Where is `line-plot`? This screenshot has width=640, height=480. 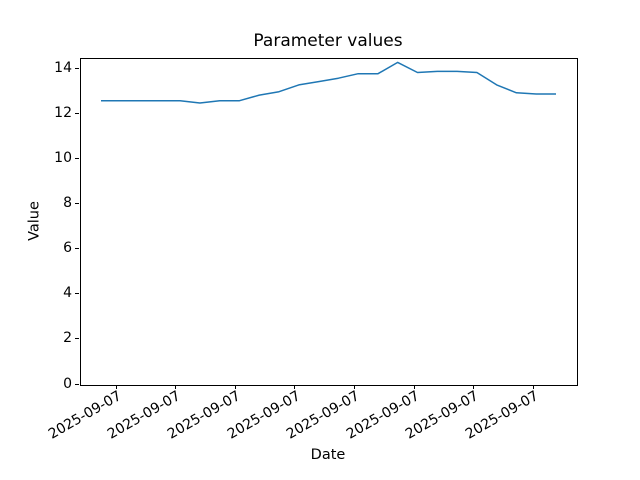
line-plot is located at coordinates (328, 82).